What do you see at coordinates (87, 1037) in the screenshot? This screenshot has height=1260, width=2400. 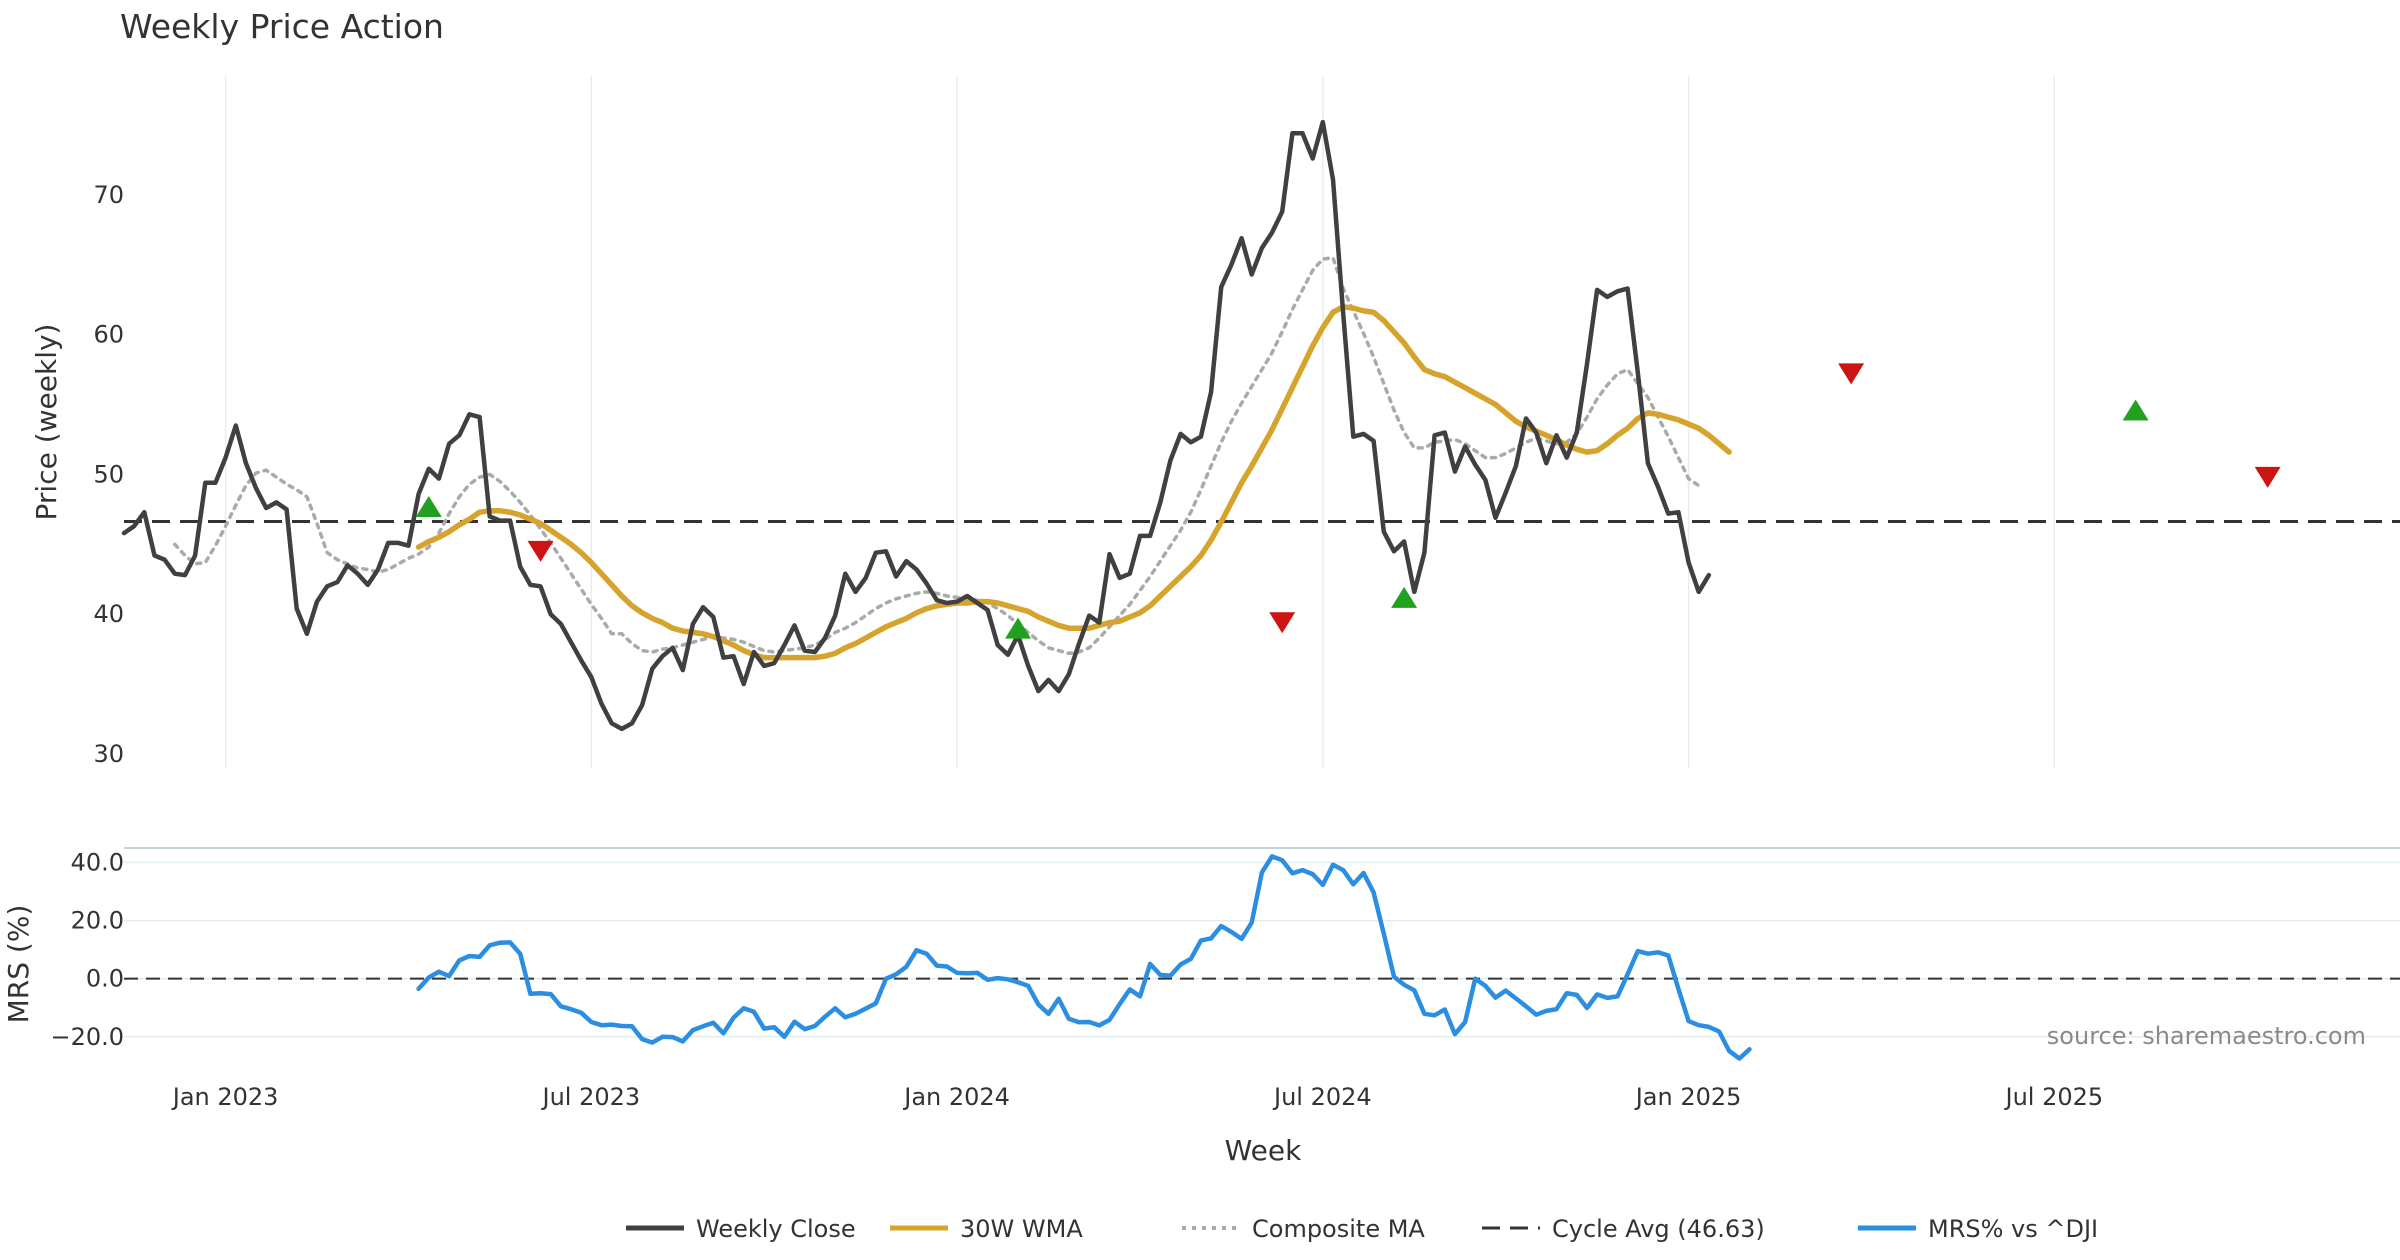 I see `mrs-y-tick-label: −20.0` at bounding box center [87, 1037].